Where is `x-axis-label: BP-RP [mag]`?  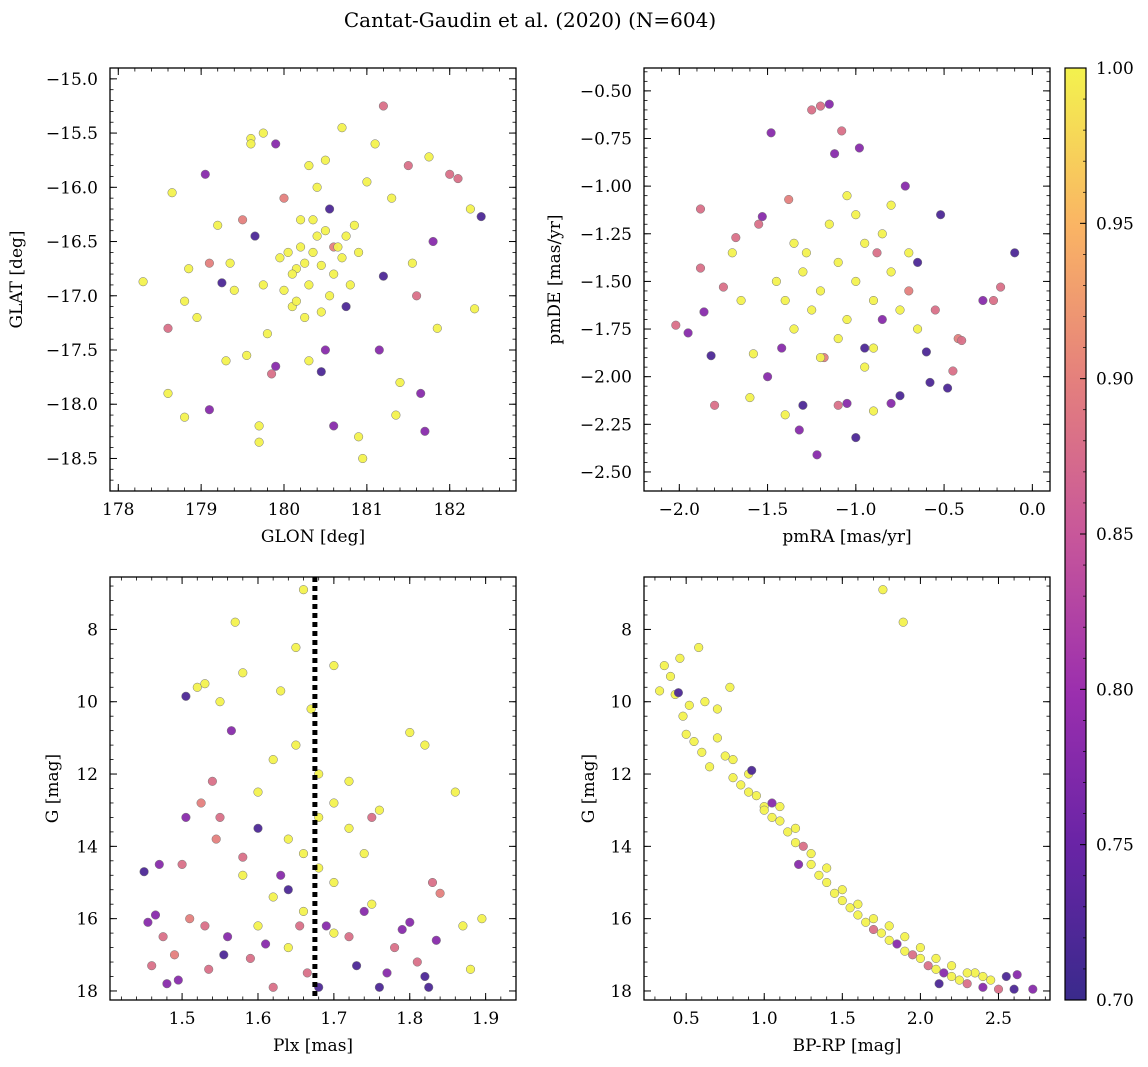
x-axis-label: BP-RP [mag] is located at coordinates (847, 1046).